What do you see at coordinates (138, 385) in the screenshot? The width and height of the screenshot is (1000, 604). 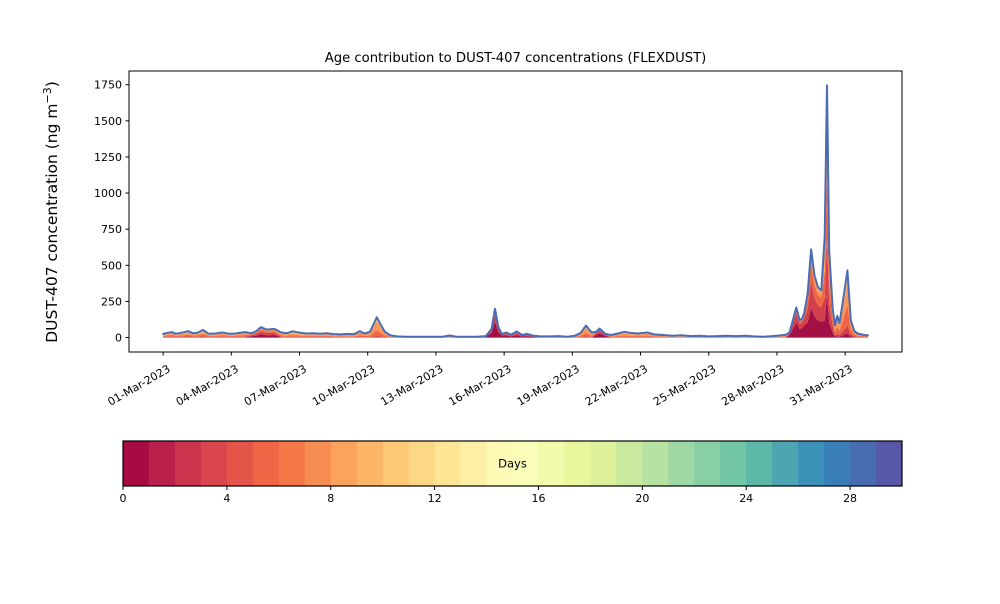 I see `x-tick-label: 01-Mar-2023` at bounding box center [138, 385].